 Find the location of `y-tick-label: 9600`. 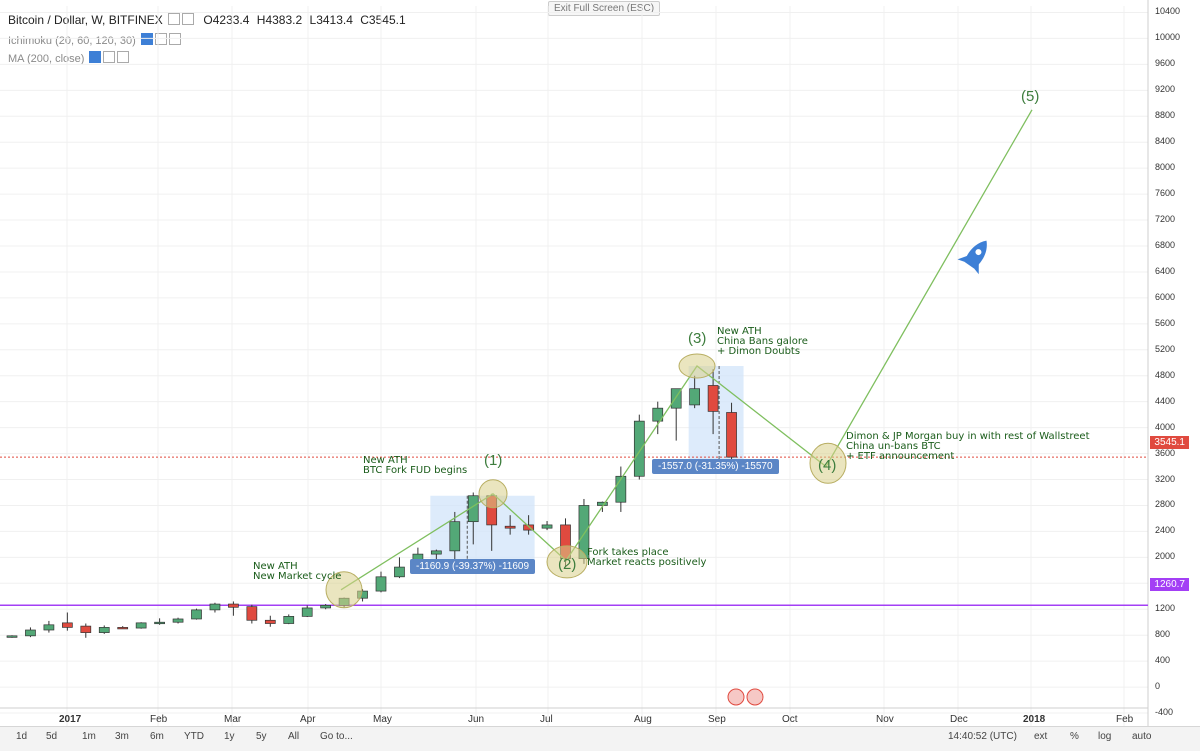

y-tick-label: 9600 is located at coordinates (1165, 63).